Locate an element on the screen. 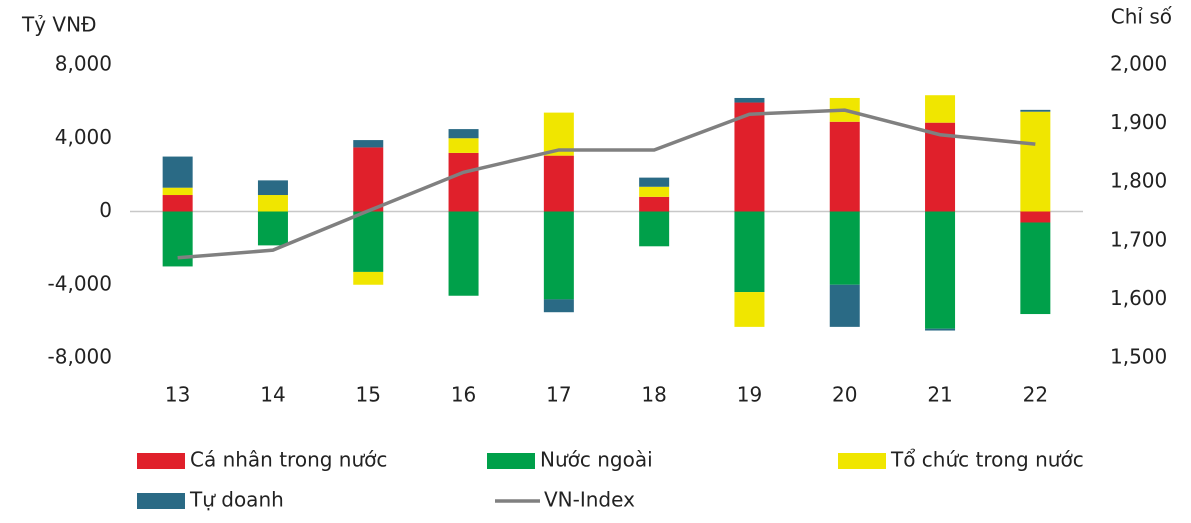 Image resolution: width=1191 pixels, height=523 pixels. legend-label: VN-Index is located at coordinates (589, 500).